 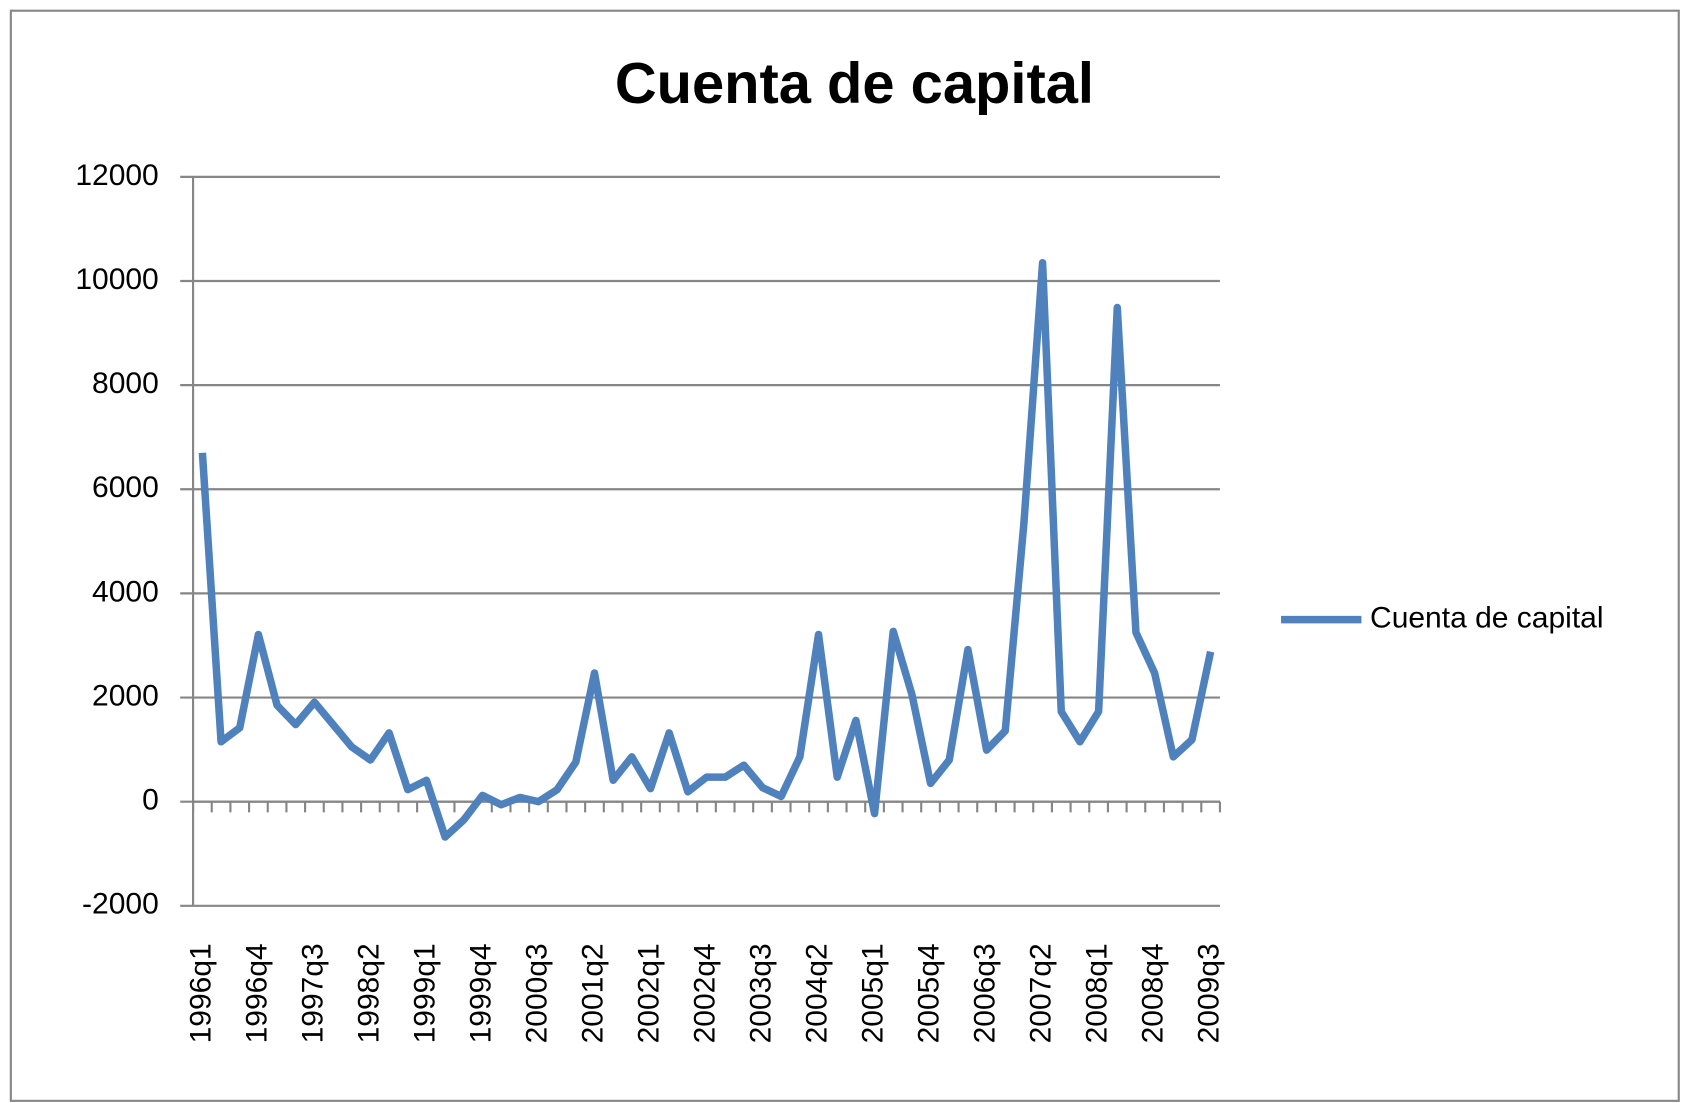 I want to click on y-tick-label: 10000, so click(x=116, y=279).